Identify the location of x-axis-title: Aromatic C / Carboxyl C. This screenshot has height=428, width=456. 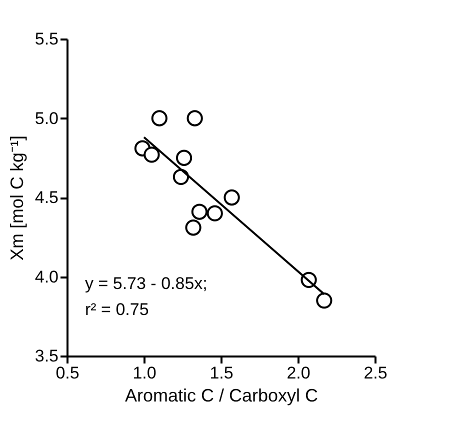
(221, 396).